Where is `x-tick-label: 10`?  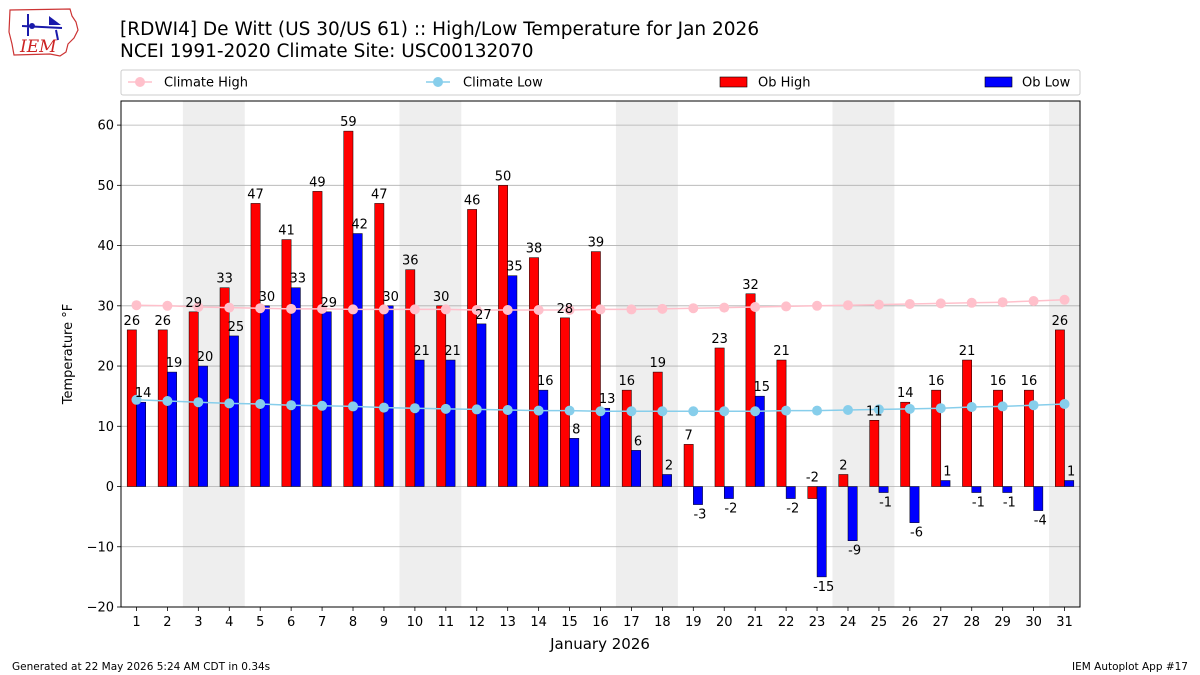 x-tick-label: 10 is located at coordinates (415, 622).